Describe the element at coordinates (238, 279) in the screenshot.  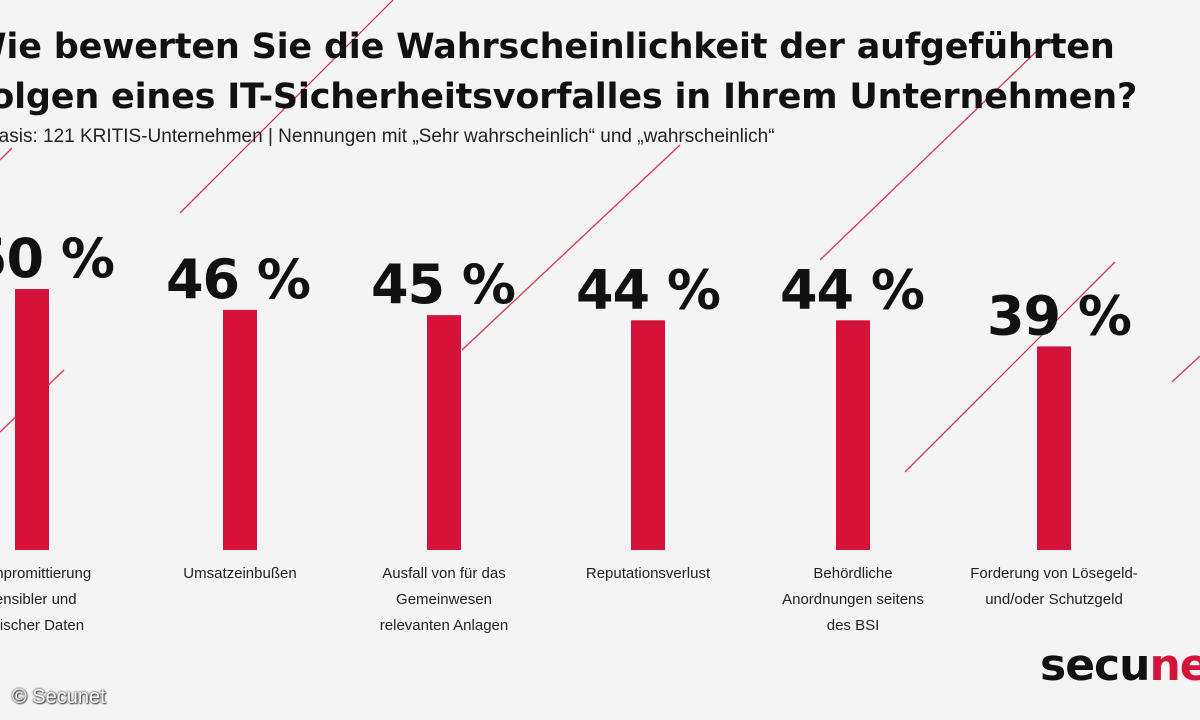
I see `value-label-1: 46 %` at that location.